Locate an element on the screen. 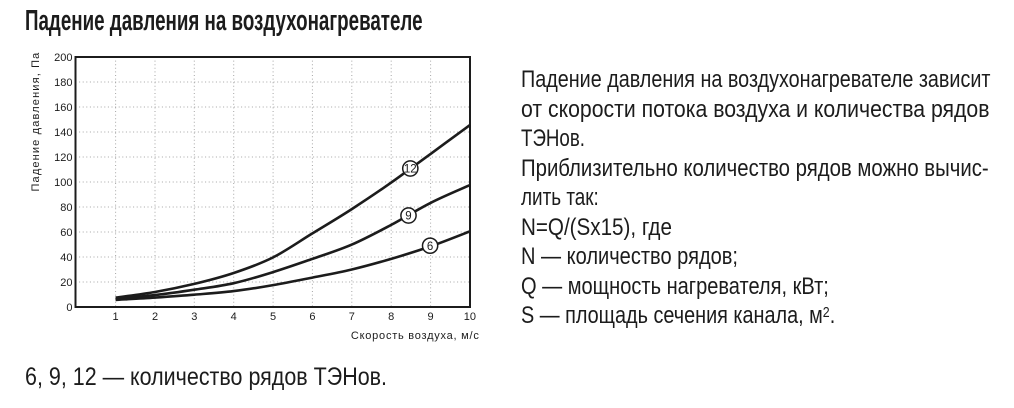 The height and width of the screenshot is (408, 1014). svg-text: 3 is located at coordinates (194, 317).